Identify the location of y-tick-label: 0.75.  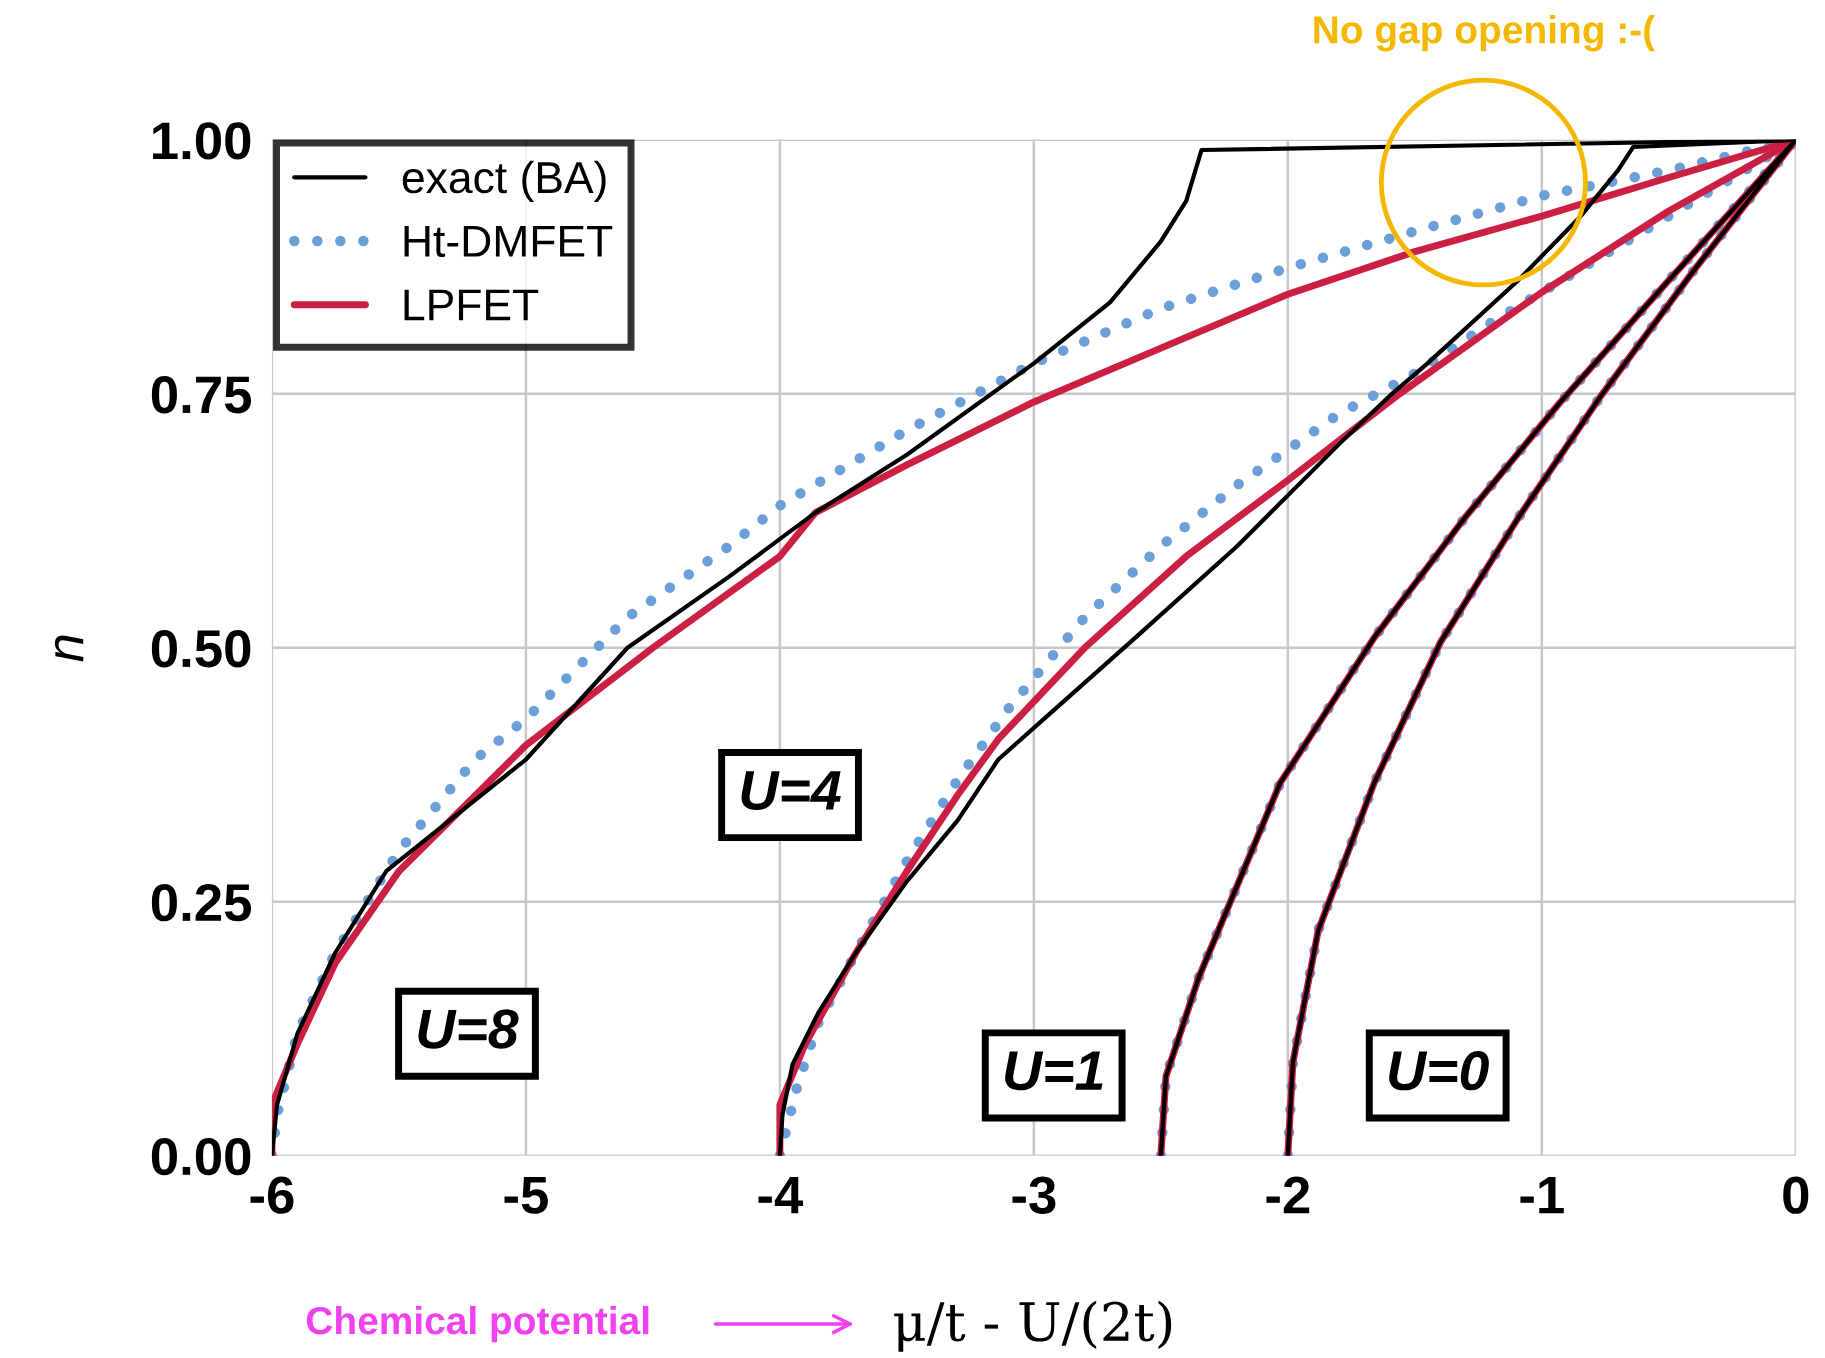
(201, 395).